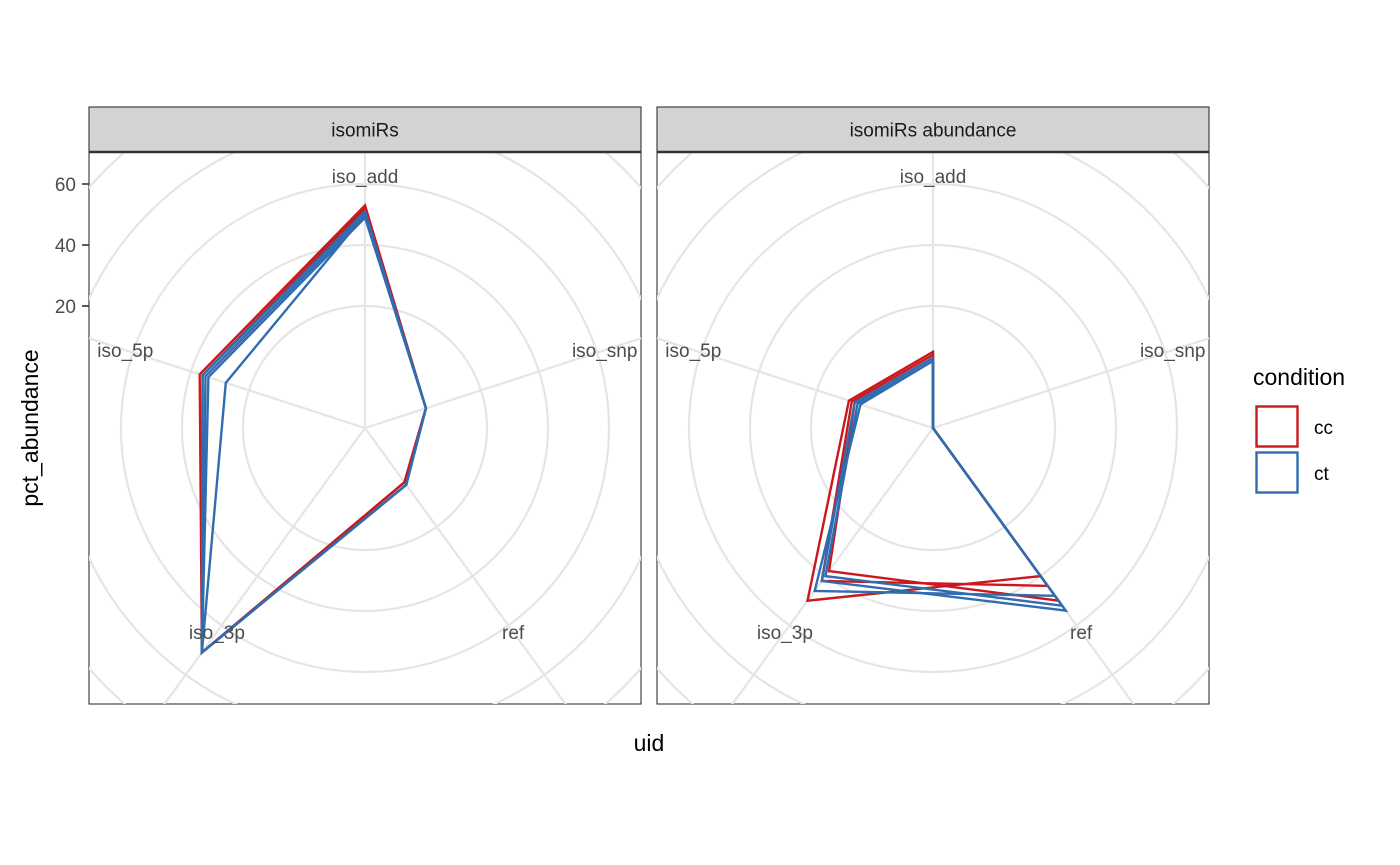  I want to click on legend-label-ct: ct, so click(1322, 474).